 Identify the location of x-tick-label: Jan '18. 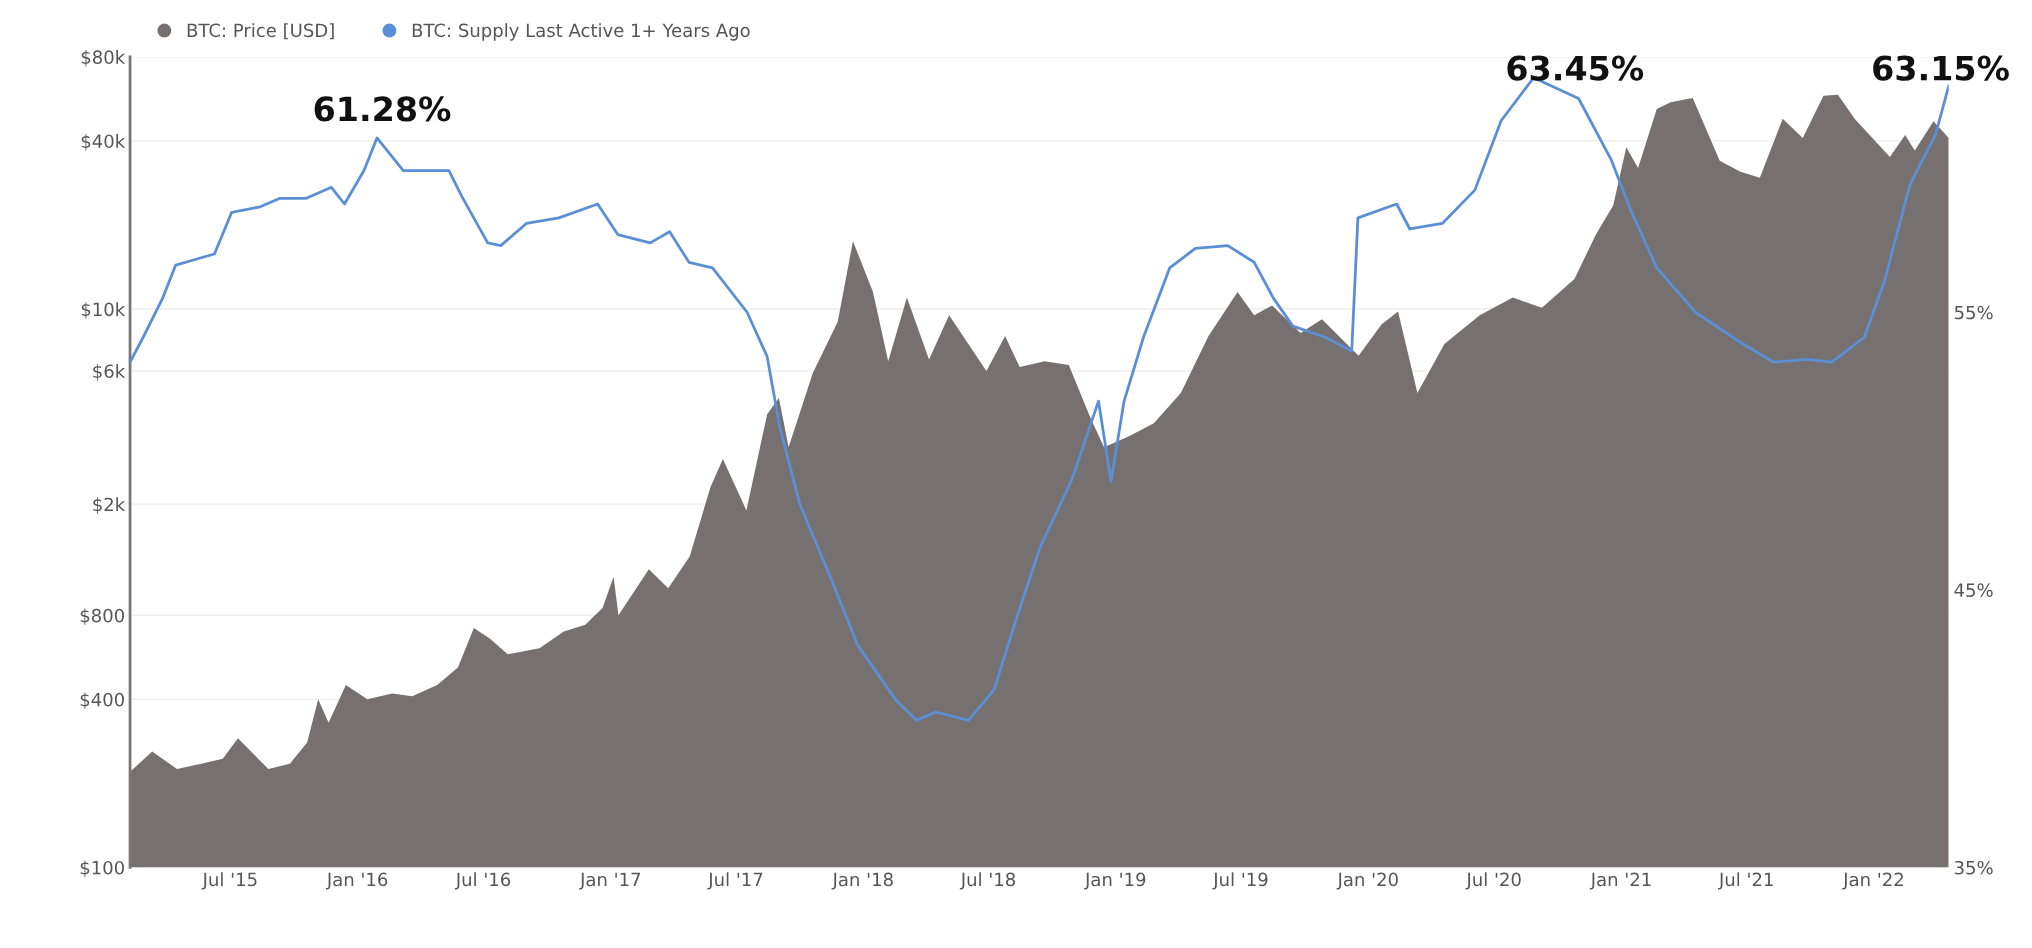
(862, 881).